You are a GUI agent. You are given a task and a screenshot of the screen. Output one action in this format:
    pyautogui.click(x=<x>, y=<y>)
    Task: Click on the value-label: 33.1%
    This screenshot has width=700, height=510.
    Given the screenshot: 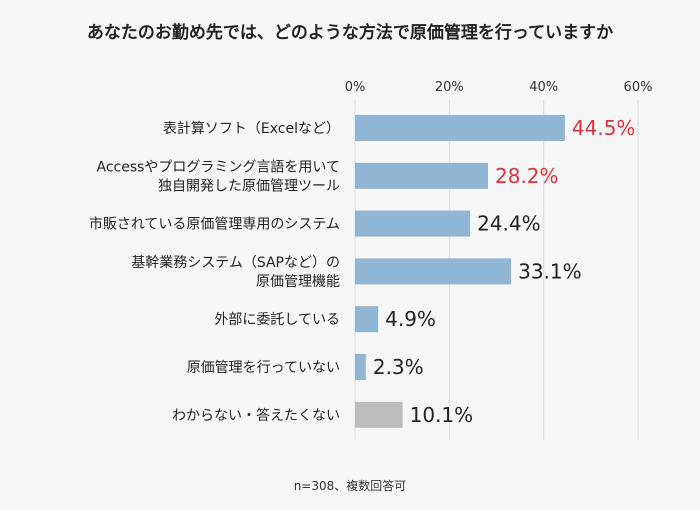 What is the action you would take?
    pyautogui.click(x=550, y=271)
    